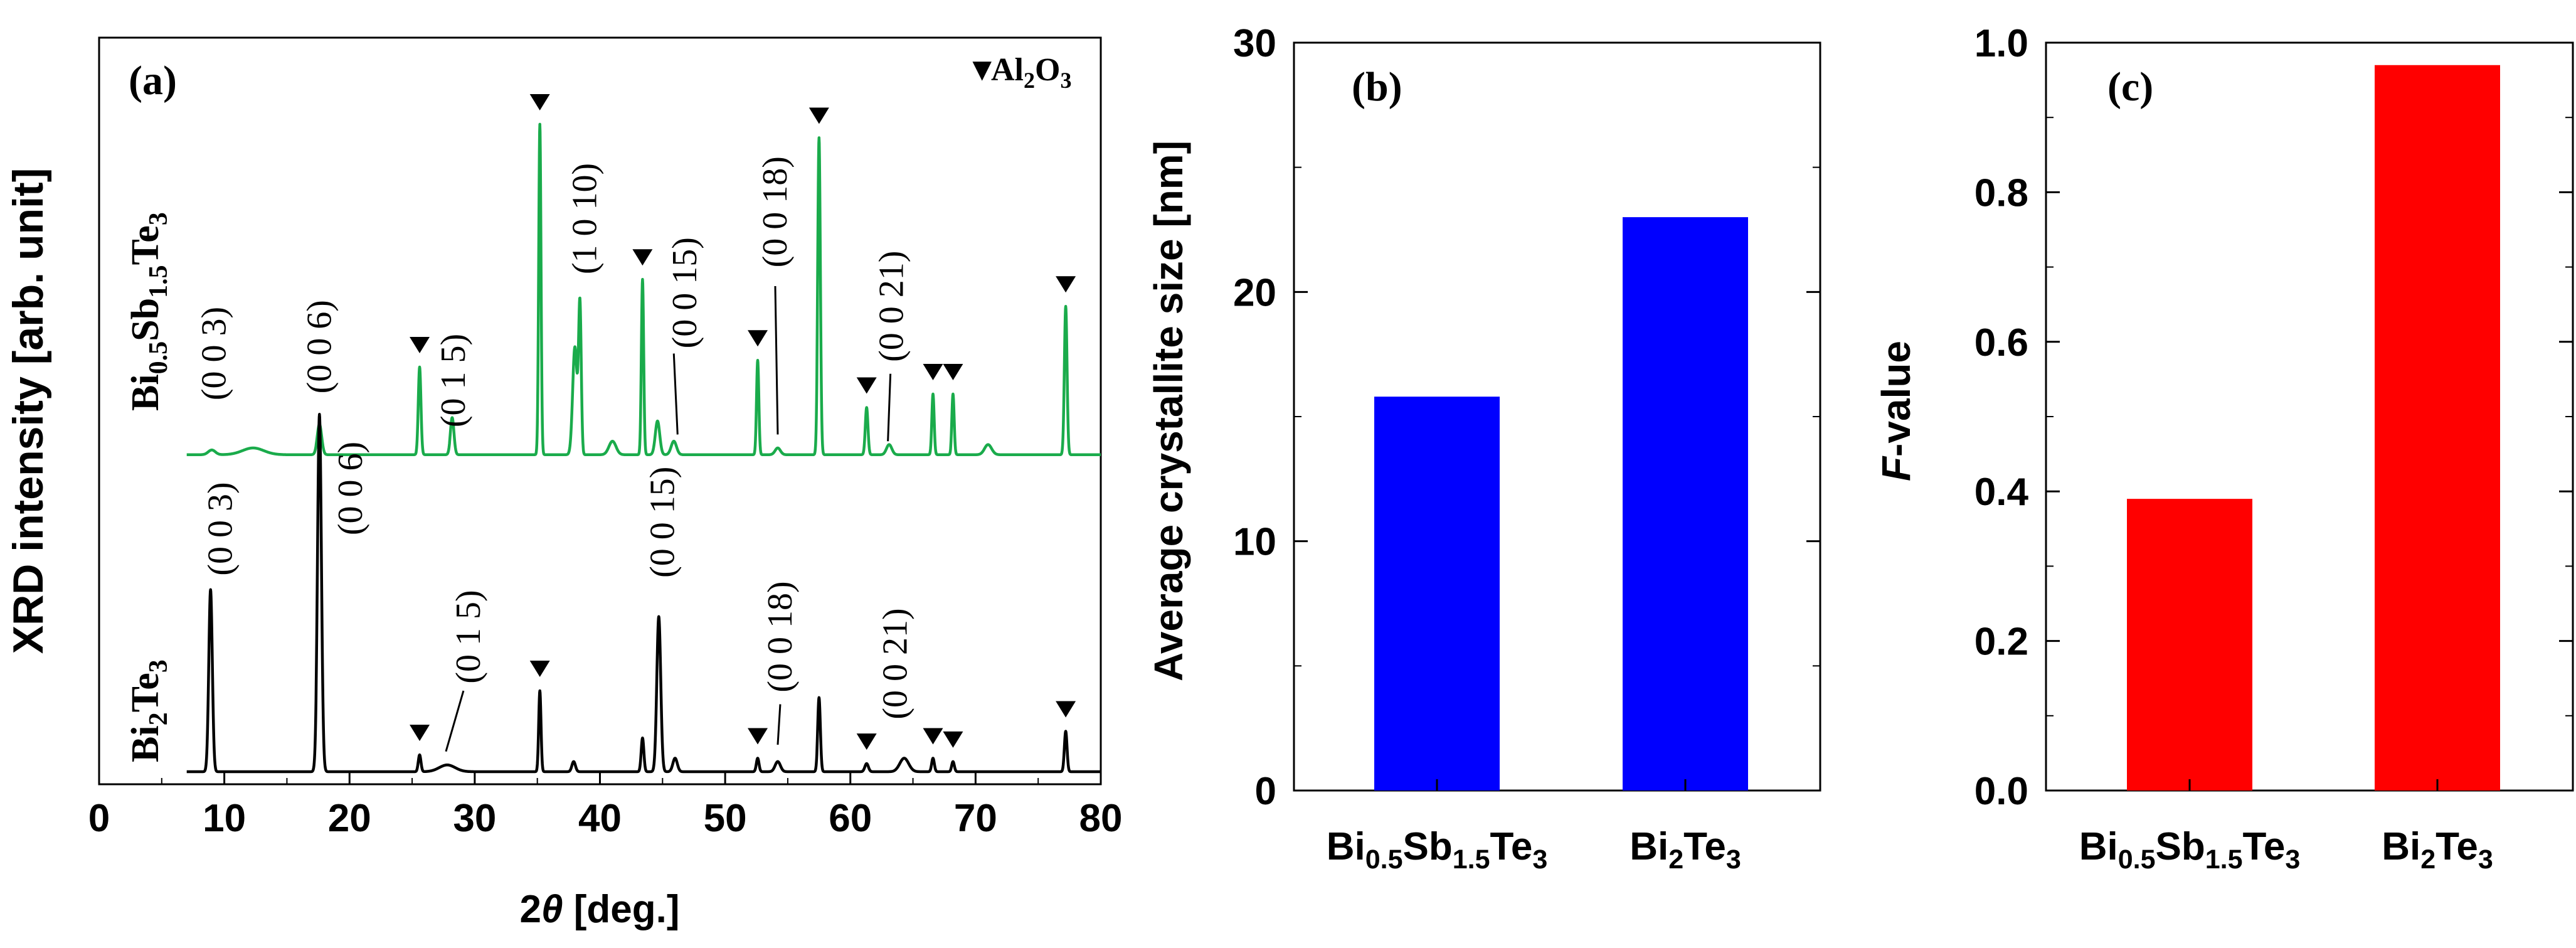 The height and width of the screenshot is (948, 2576). I want to click on series-label-bt: Bi2Te3, so click(148, 710).